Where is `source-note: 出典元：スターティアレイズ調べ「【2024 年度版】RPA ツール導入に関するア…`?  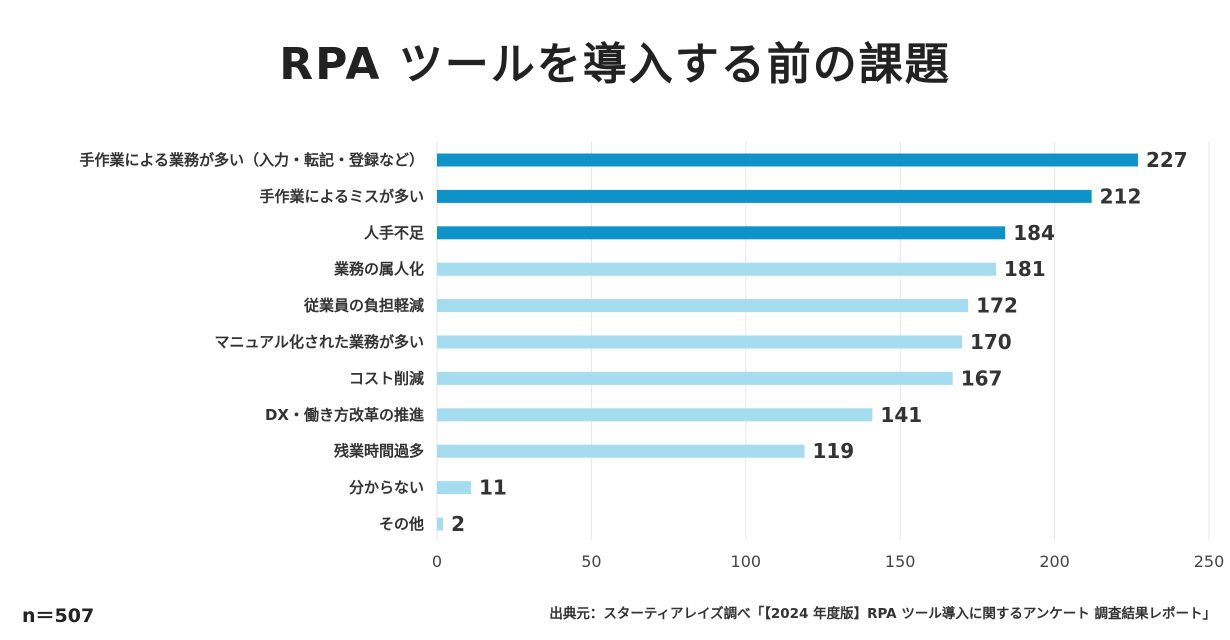
source-note: 出典元：スターティアレイズ調べ「【2024 年度版】RPA ツール導入に関するア… is located at coordinates (882, 614).